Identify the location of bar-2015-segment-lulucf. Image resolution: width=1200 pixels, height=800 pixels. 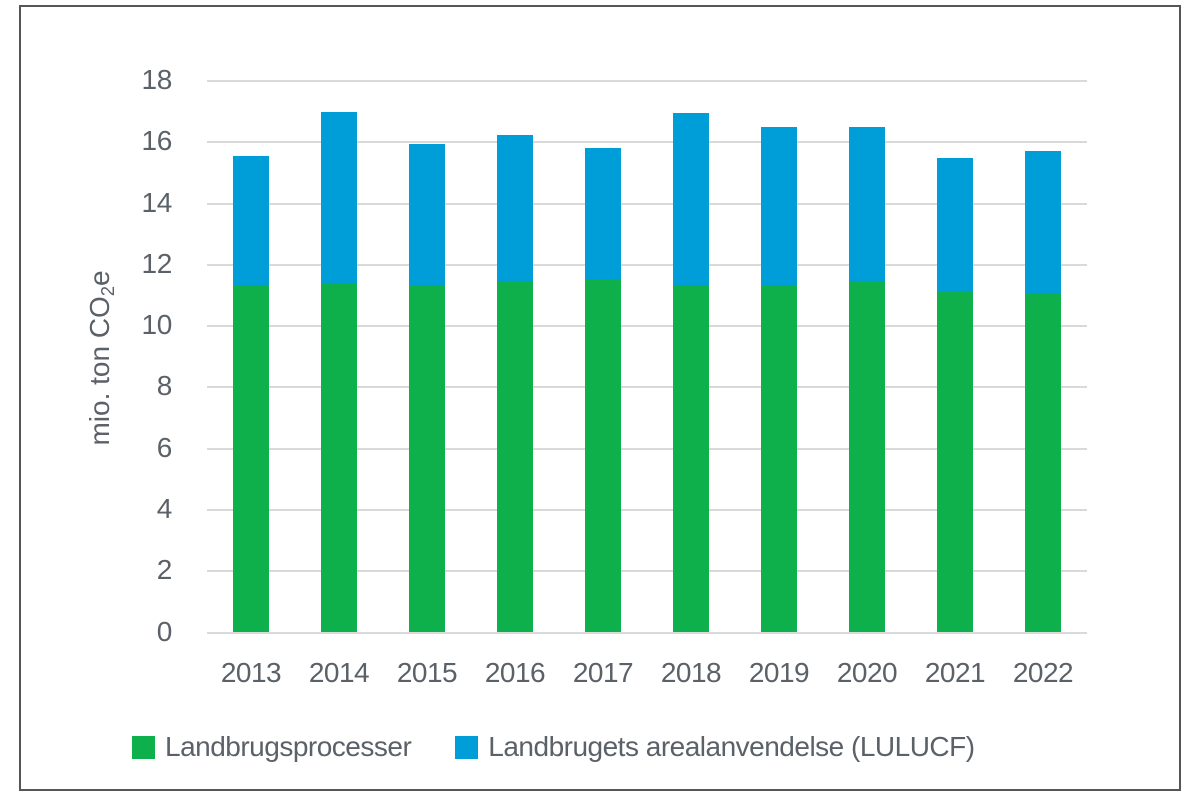
(427, 215).